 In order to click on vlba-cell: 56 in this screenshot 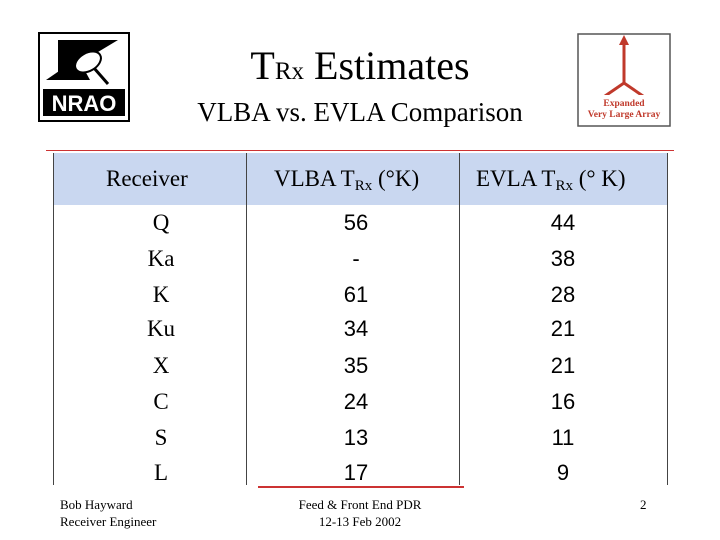, I will do `click(356, 222)`.